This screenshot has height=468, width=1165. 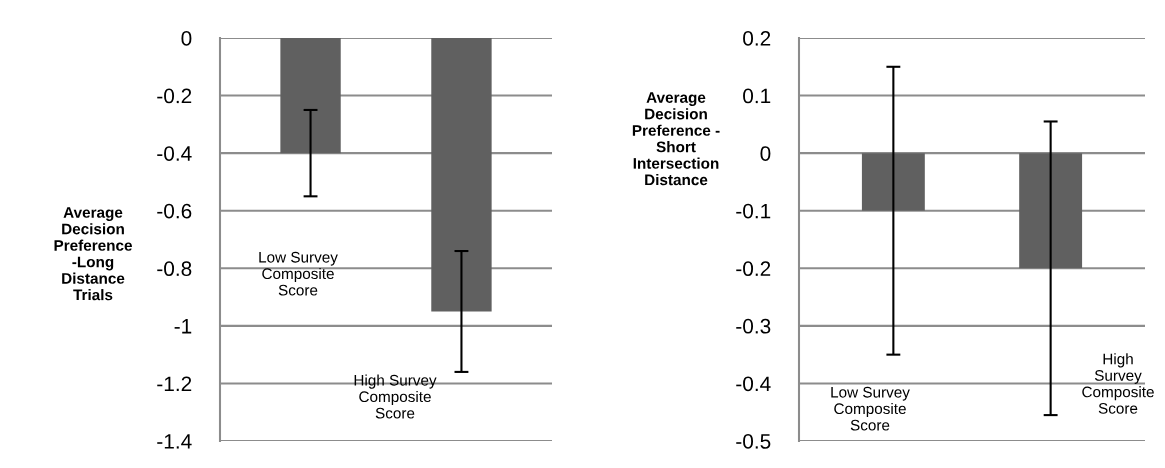 What do you see at coordinates (174, 441) in the screenshot?
I see `y-tick-label: -1.4` at bounding box center [174, 441].